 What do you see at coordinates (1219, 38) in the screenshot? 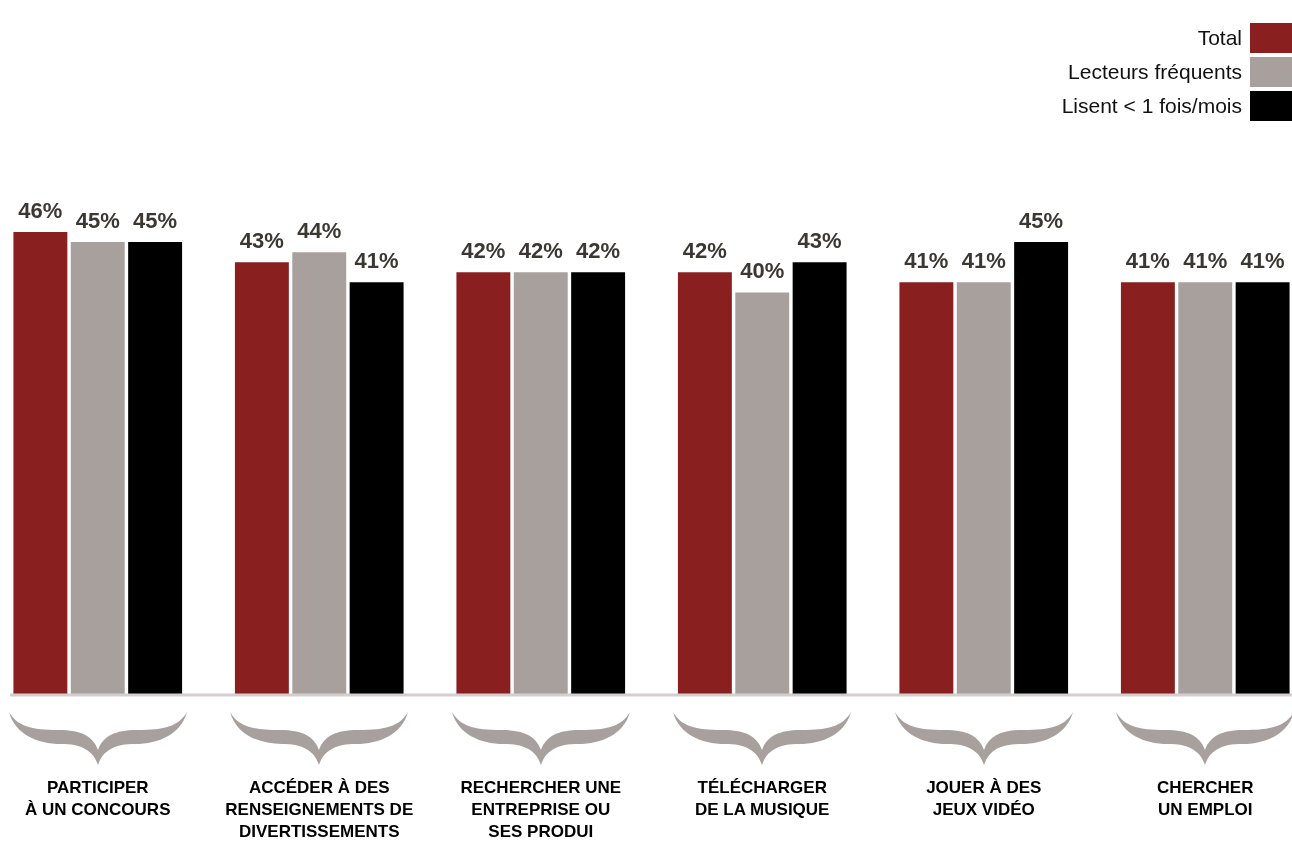
I see `legend-label: Total` at bounding box center [1219, 38].